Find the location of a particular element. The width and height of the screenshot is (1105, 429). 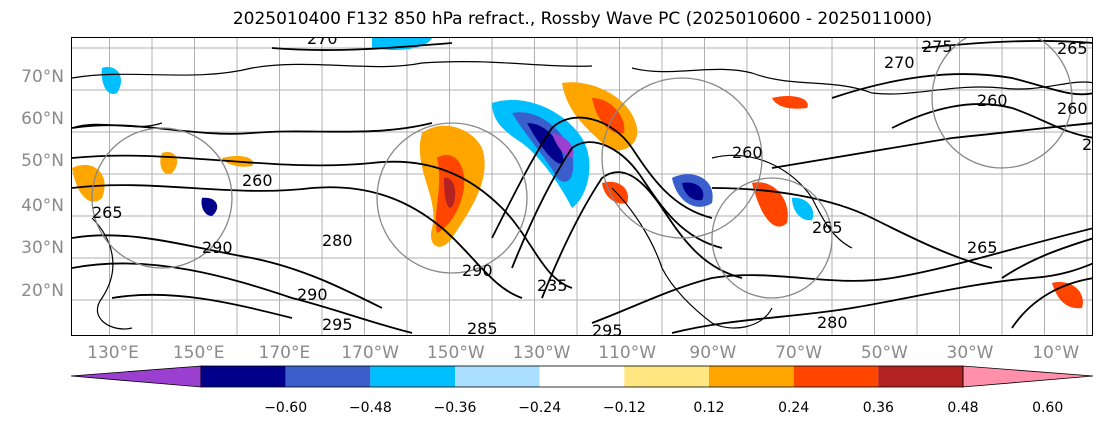

longitude-tick-label: 110°W is located at coordinates (627, 353).